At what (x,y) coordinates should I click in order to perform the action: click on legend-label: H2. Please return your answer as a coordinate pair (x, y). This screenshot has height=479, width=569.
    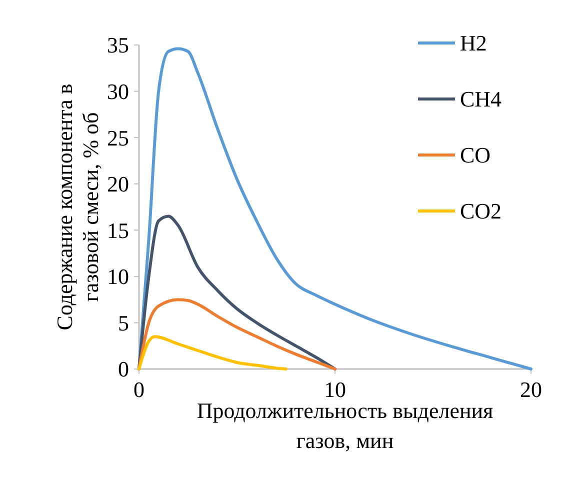
    Looking at the image, I should click on (473, 43).